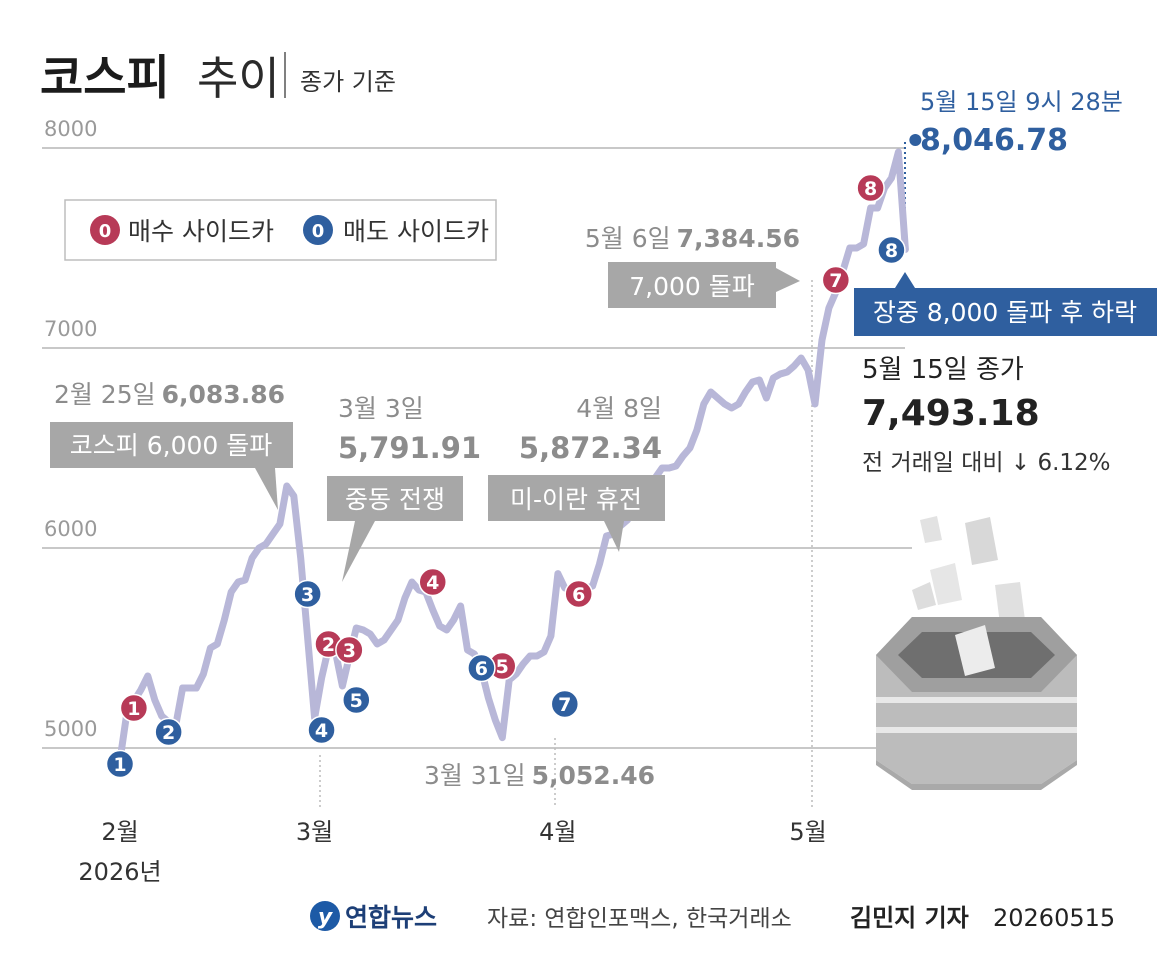 This screenshot has height=962, width=1172. What do you see at coordinates (358, 551) in the screenshot?
I see `mar3-pointer` at bounding box center [358, 551].